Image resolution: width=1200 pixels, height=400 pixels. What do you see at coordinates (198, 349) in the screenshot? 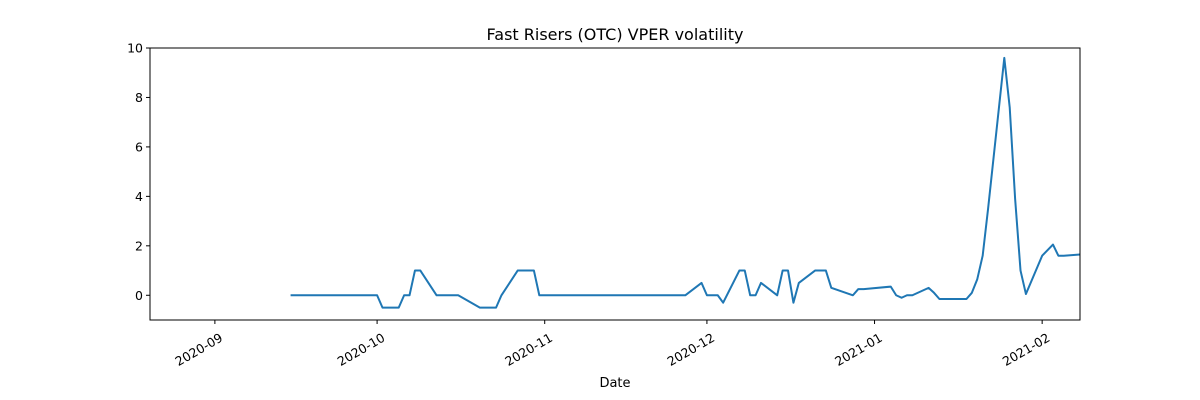
I see `x-tick-label: 2020-09` at bounding box center [198, 349].